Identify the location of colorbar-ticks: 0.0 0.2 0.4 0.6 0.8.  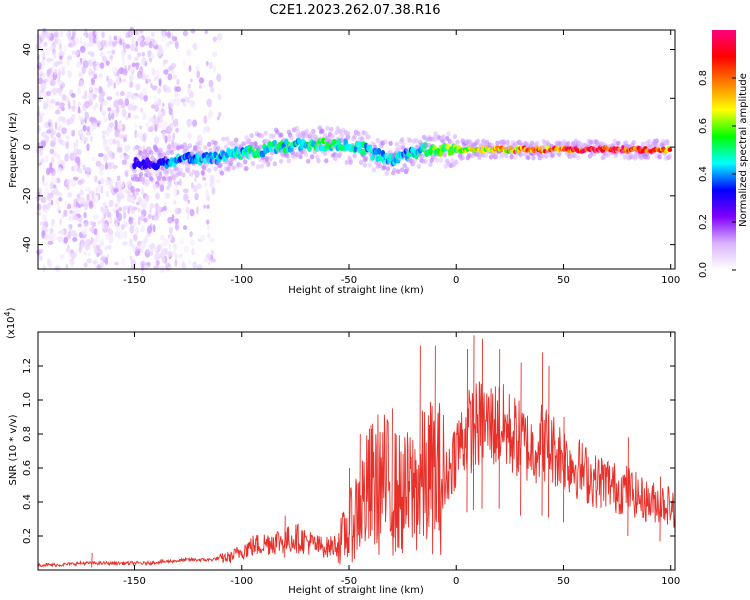
(717, 174).